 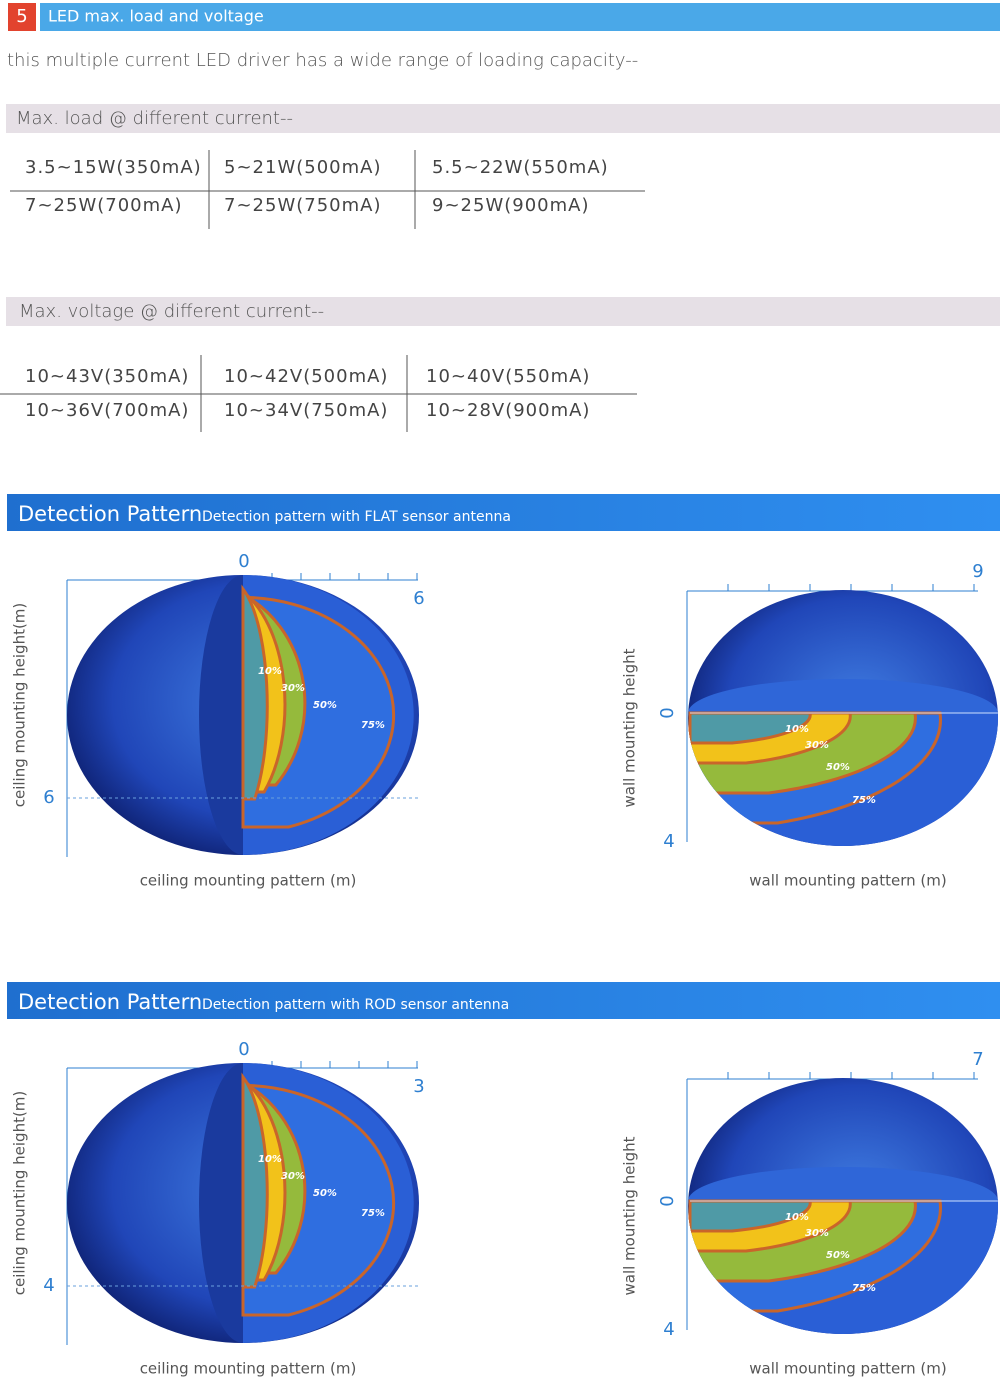 What do you see at coordinates (306, 376) in the screenshot?
I see `table-cell: 10~42V(500mA)` at bounding box center [306, 376].